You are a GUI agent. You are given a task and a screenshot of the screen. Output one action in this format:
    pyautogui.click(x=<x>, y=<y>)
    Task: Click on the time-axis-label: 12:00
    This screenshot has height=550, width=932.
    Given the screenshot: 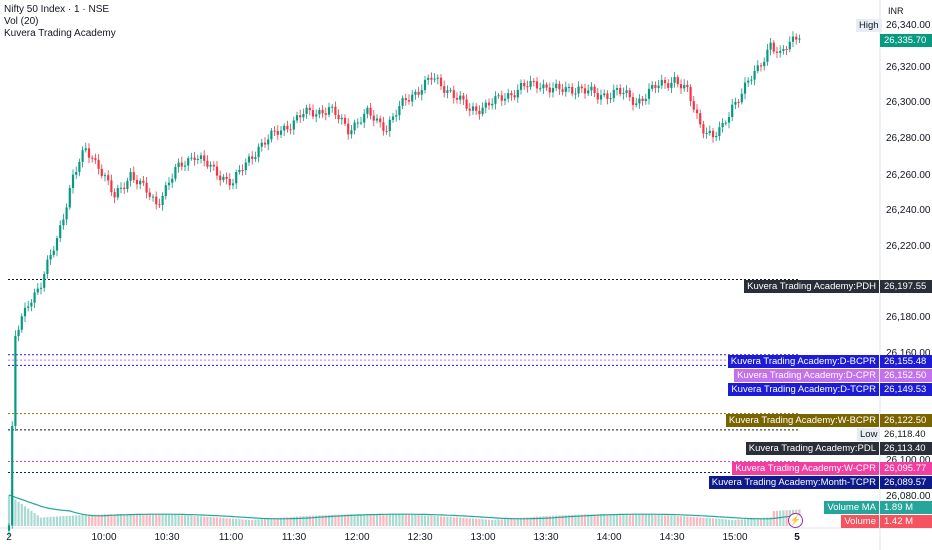 What is the action you would take?
    pyautogui.click(x=357, y=537)
    